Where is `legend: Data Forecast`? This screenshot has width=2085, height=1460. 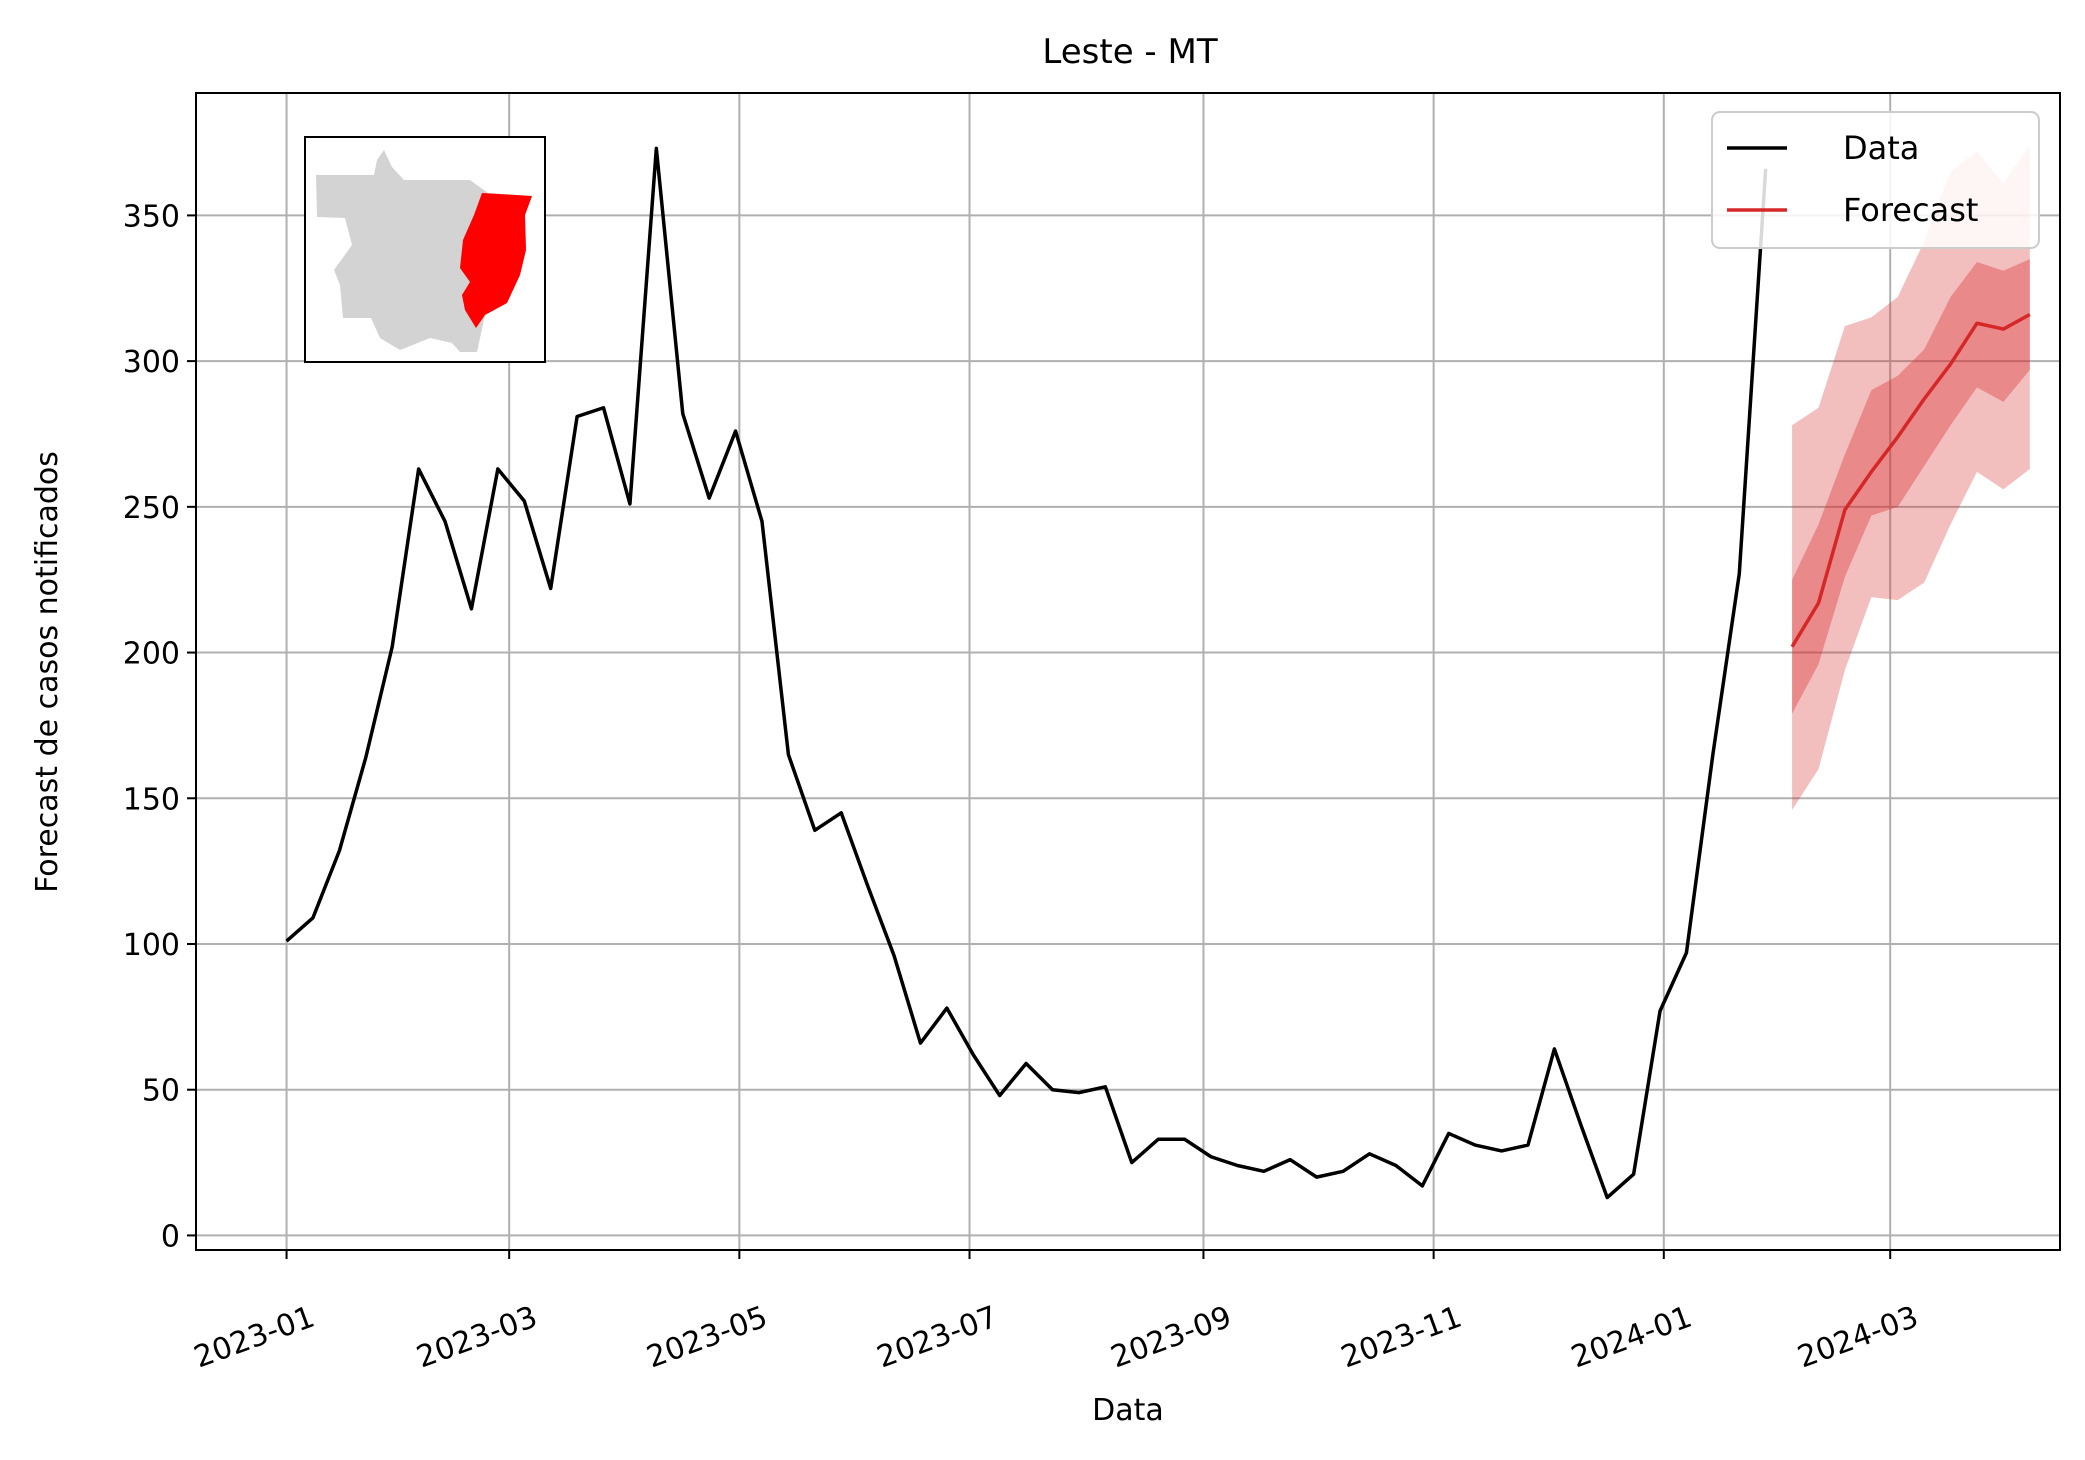
legend: Data Forecast is located at coordinates (1875, 180).